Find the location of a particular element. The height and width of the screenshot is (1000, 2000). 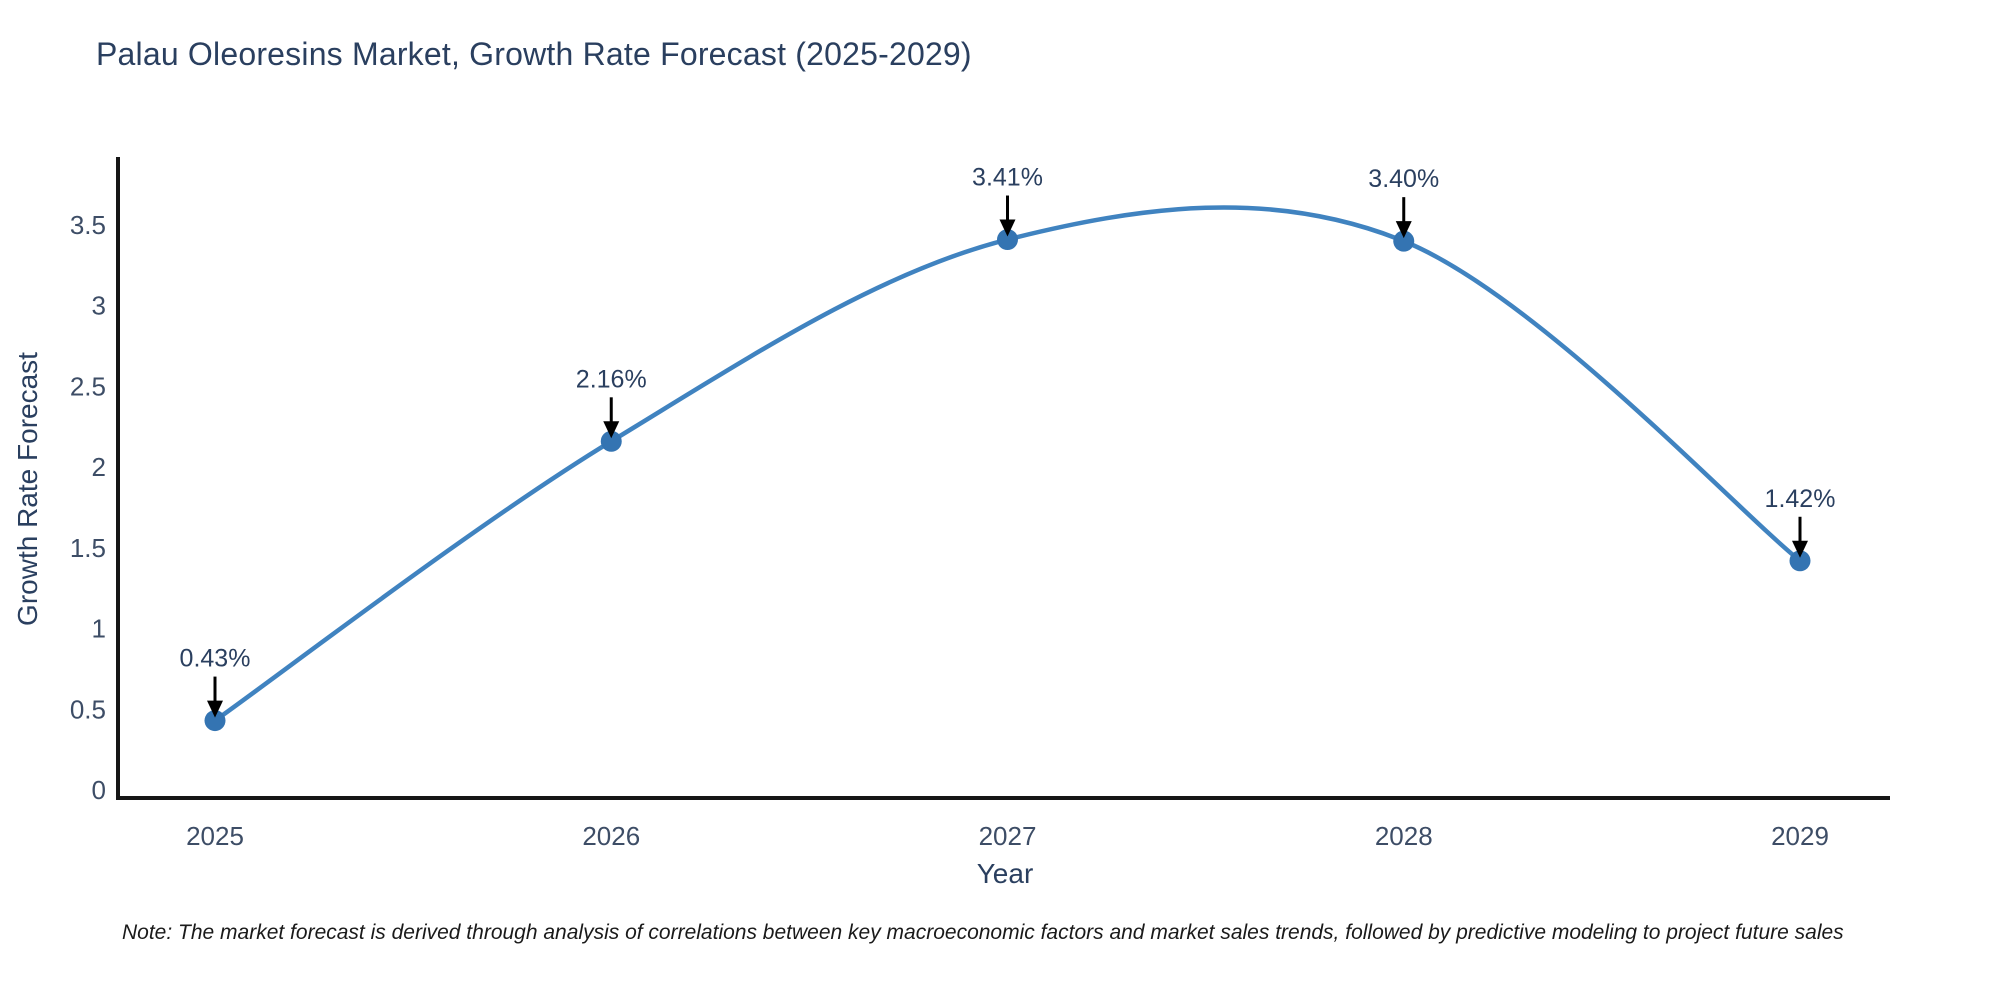

data-point-2025 is located at coordinates (215, 721).